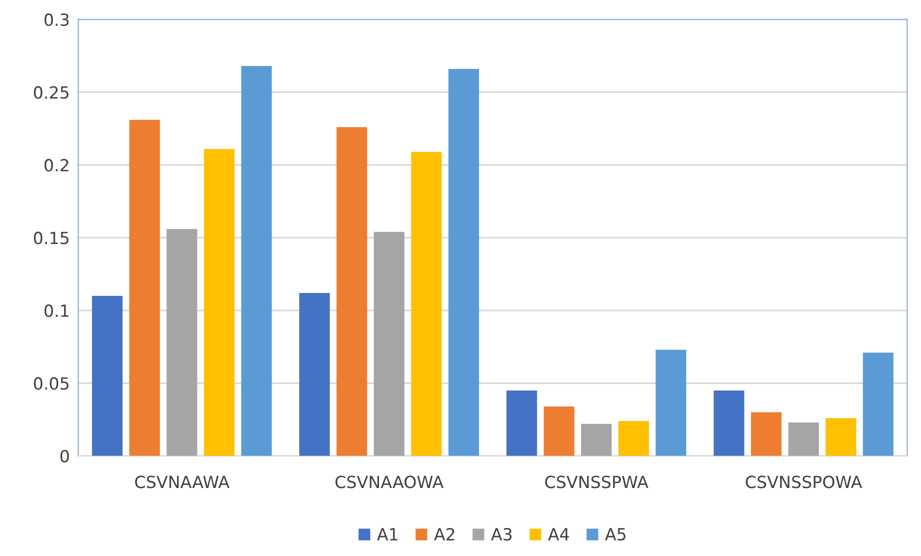  I want to click on x-tick-label: CSVNSSPOWA, so click(804, 482).